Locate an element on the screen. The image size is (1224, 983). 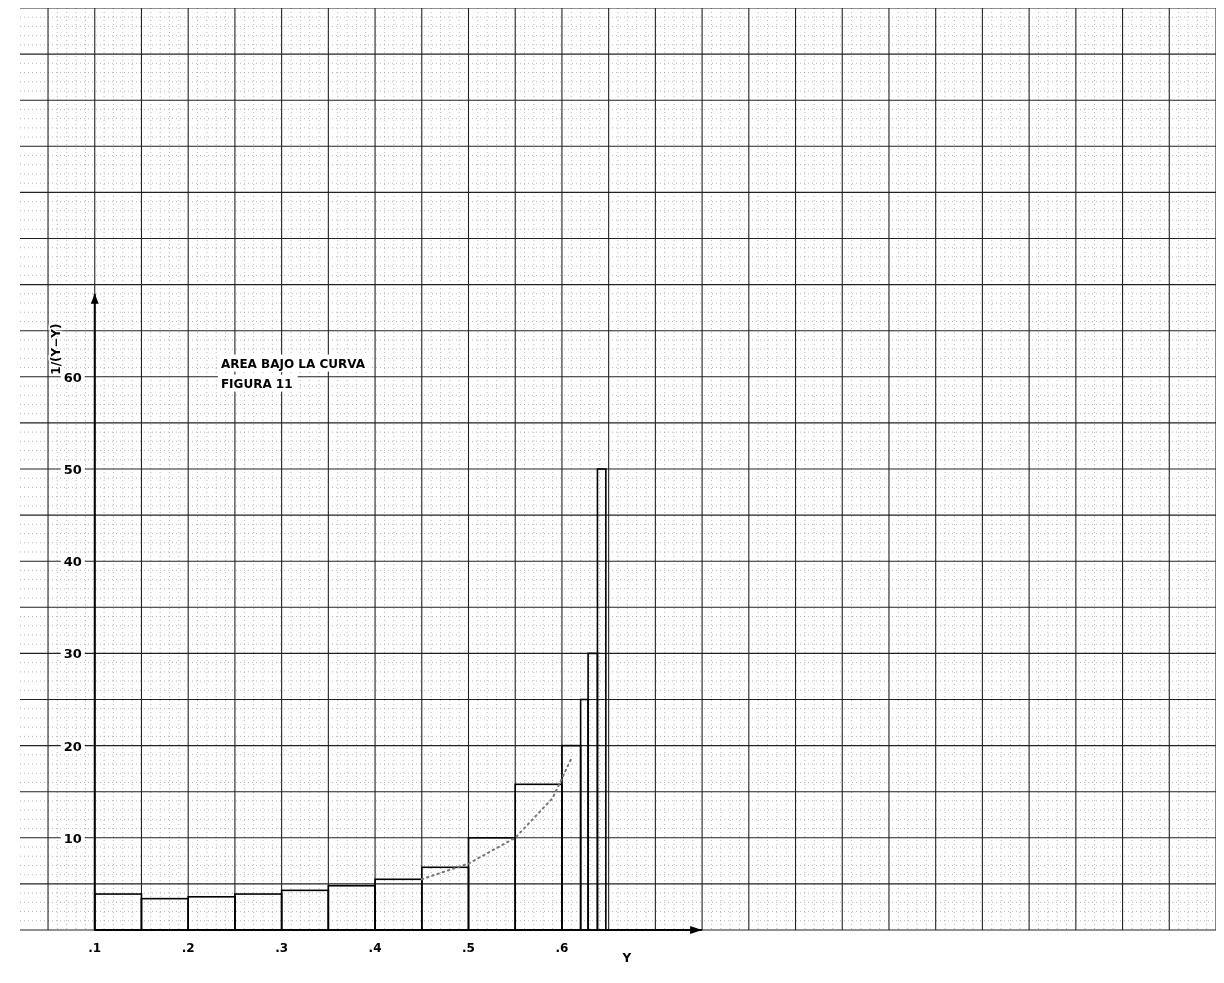
y-tick-label: 30 is located at coordinates (72, 654).